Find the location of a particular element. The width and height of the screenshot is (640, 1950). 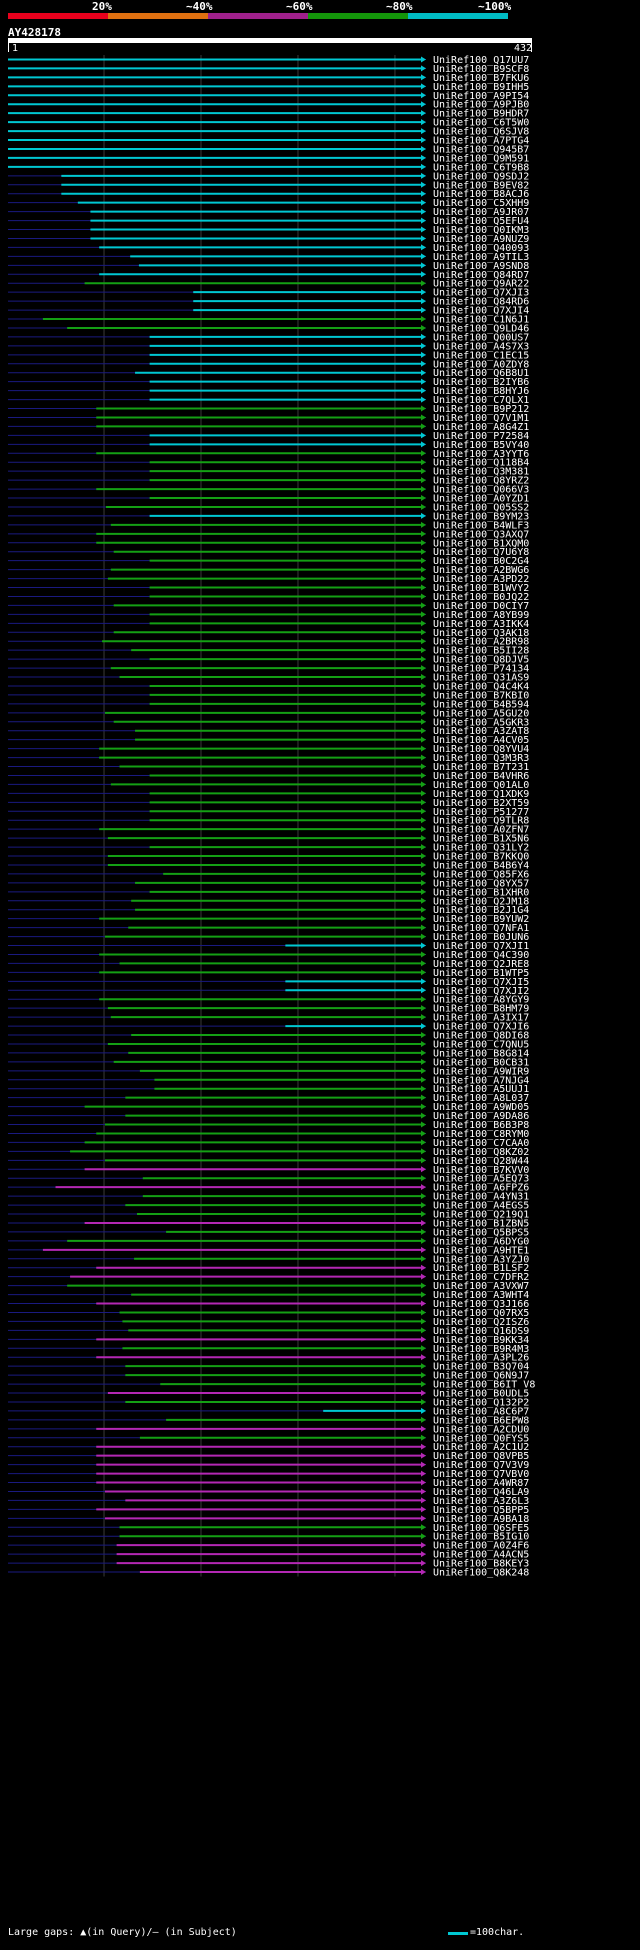

hit-label: UniRef100_B2IYB6 is located at coordinates (481, 382).